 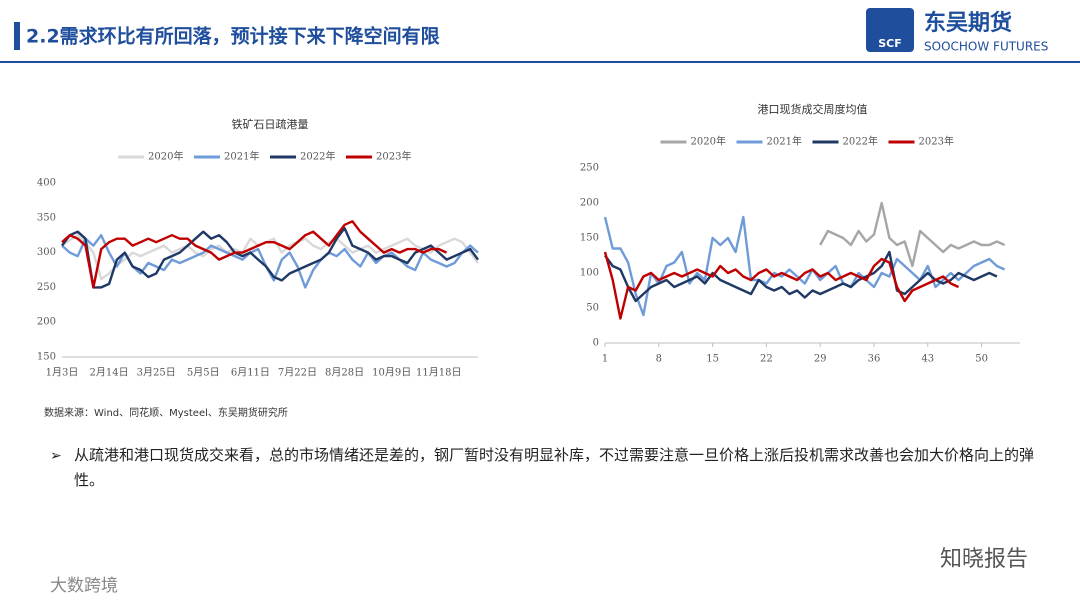 What do you see at coordinates (438, 373) in the screenshot?
I see `x-tick-label: 11月18日` at bounding box center [438, 373].